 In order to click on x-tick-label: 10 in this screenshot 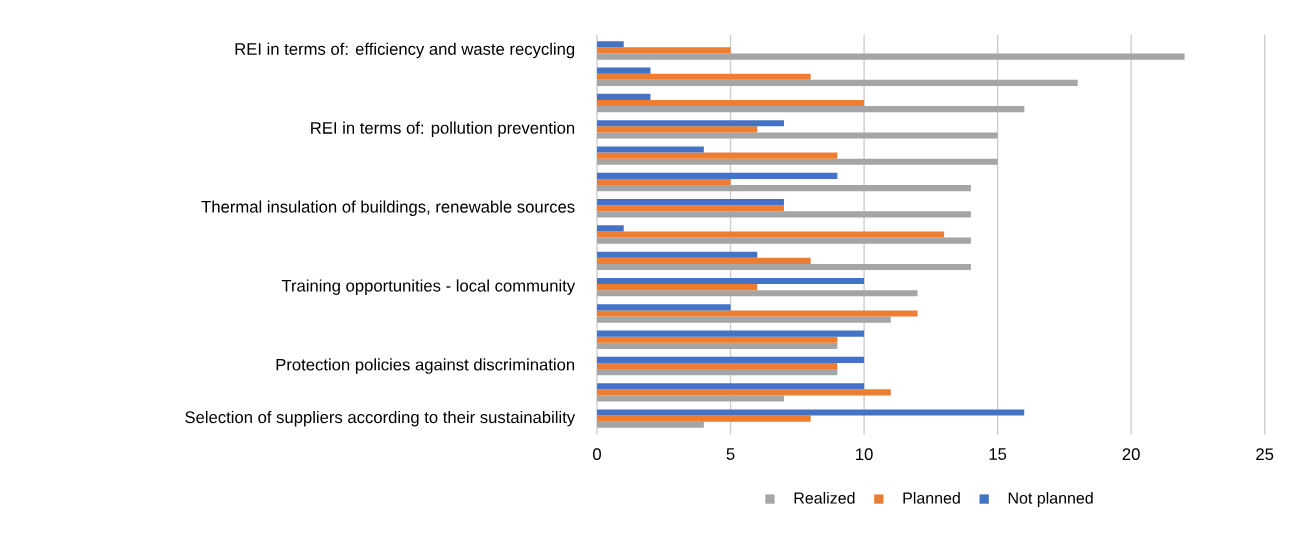, I will do `click(864, 454)`.